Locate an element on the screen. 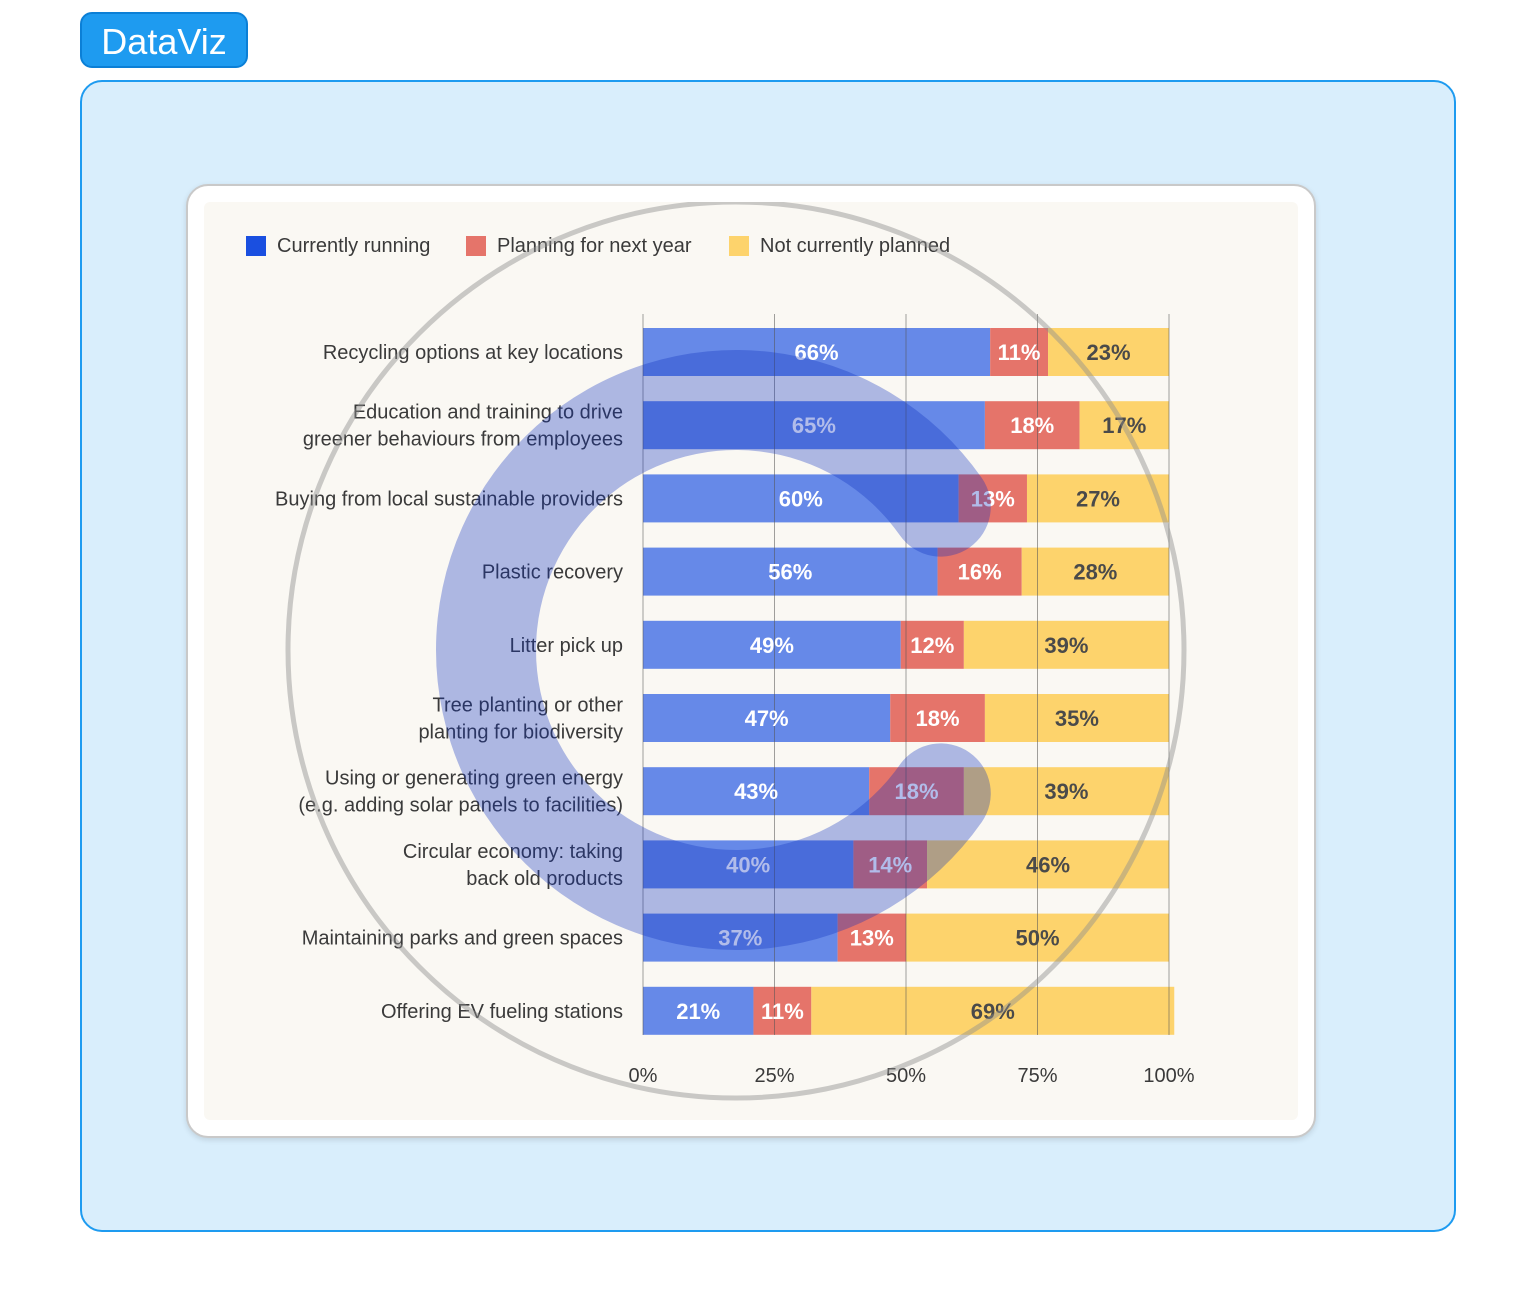 Image resolution: width=1536 pixels, height=1312 pixels. legend-label: Not currently planned is located at coordinates (855, 246).